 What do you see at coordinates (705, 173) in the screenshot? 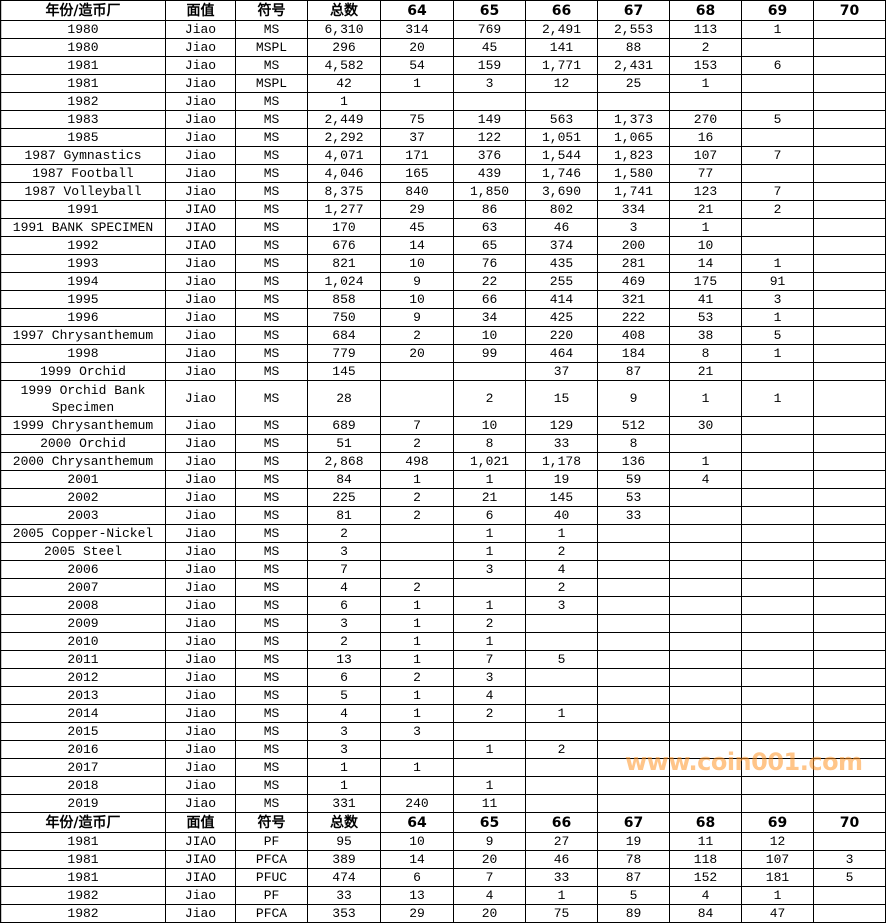
I see `table-cell: 77` at bounding box center [705, 173].